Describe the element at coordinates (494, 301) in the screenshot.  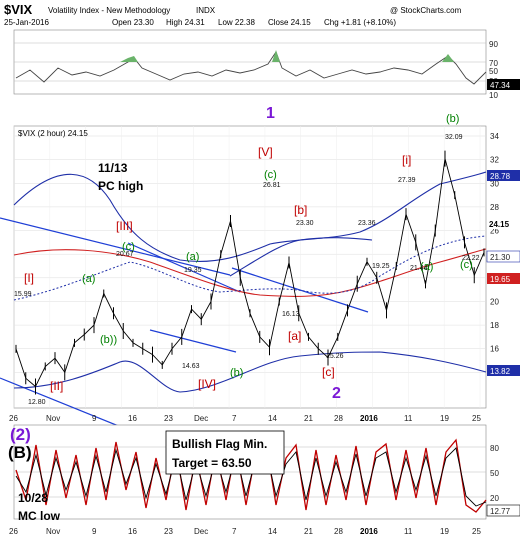
I see `price-tick: 20` at that location.